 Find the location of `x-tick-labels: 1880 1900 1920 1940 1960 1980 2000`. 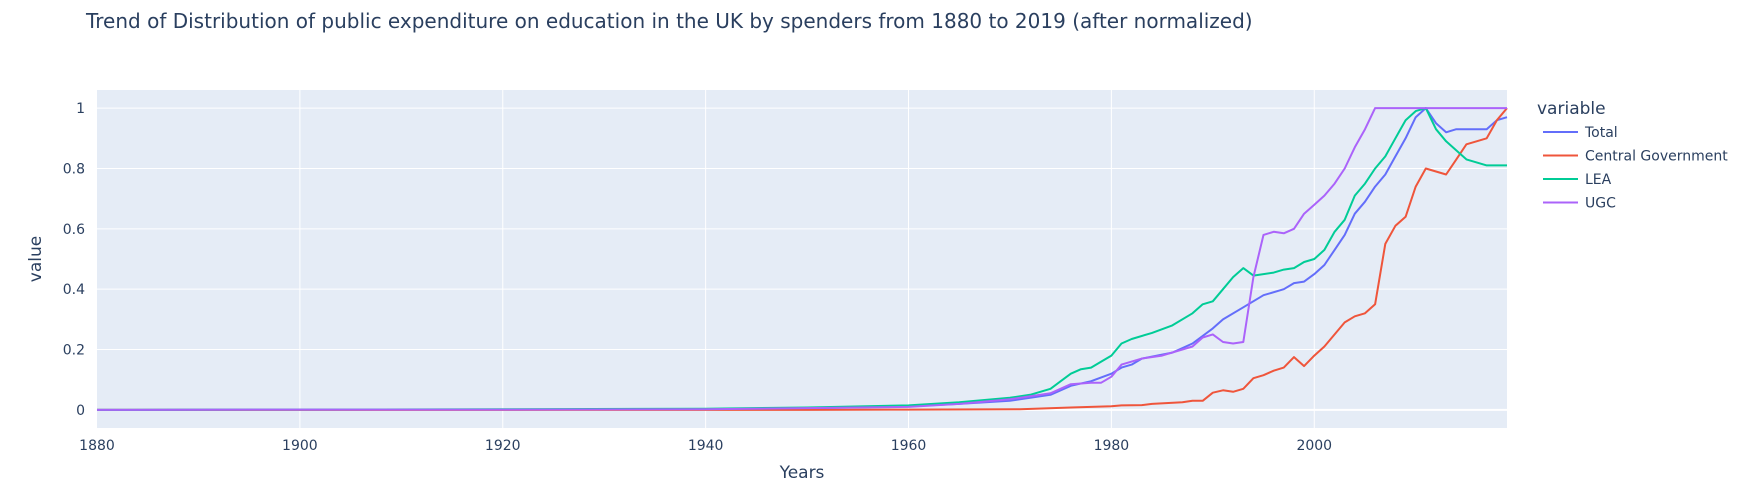

x-tick-labels: 1880 1900 1920 1940 1960 1980 2000 is located at coordinates (705, 446).